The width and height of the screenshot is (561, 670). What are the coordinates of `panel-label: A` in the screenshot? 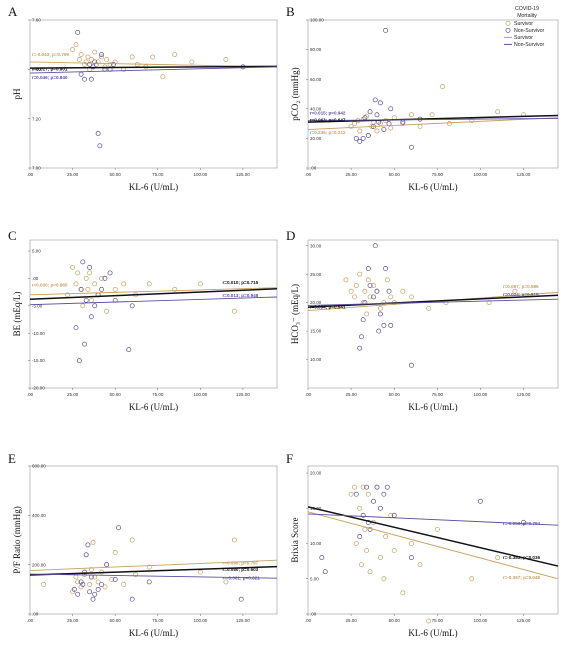 It's located at (13, 11).